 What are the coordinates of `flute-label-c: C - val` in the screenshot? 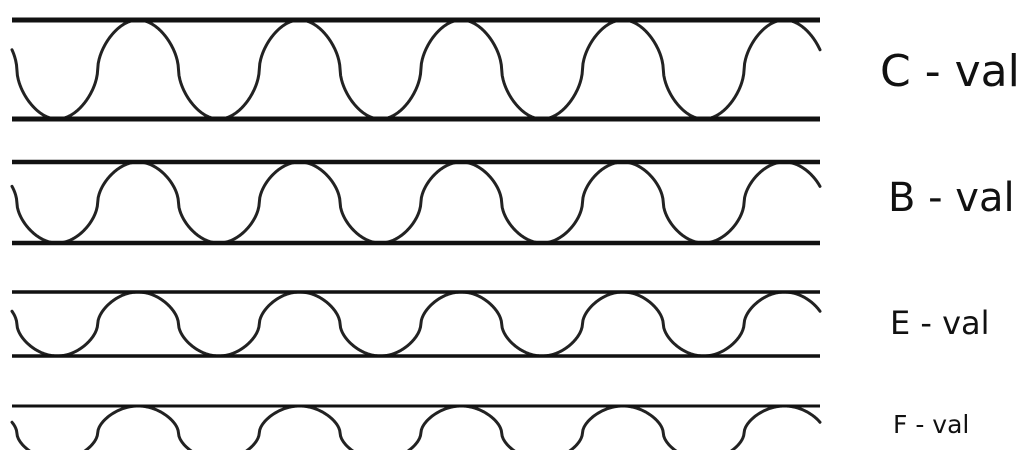 It's located at (950, 71).